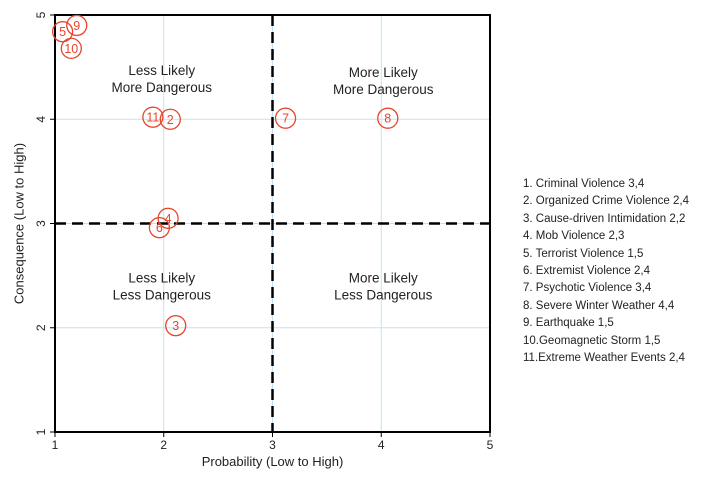  I want to click on risk-point-label: 3, so click(175, 326).